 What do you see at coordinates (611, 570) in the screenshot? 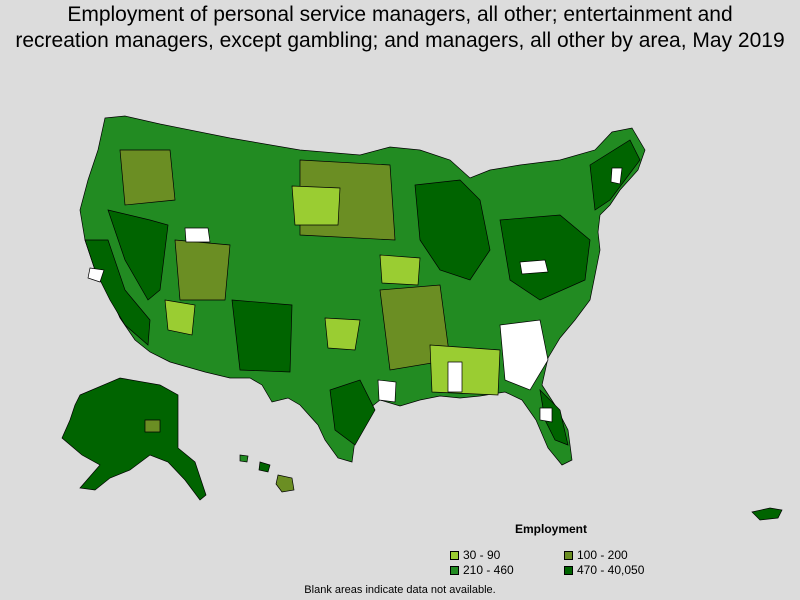
I see `legend-label: 470 - 40,050` at bounding box center [611, 570].